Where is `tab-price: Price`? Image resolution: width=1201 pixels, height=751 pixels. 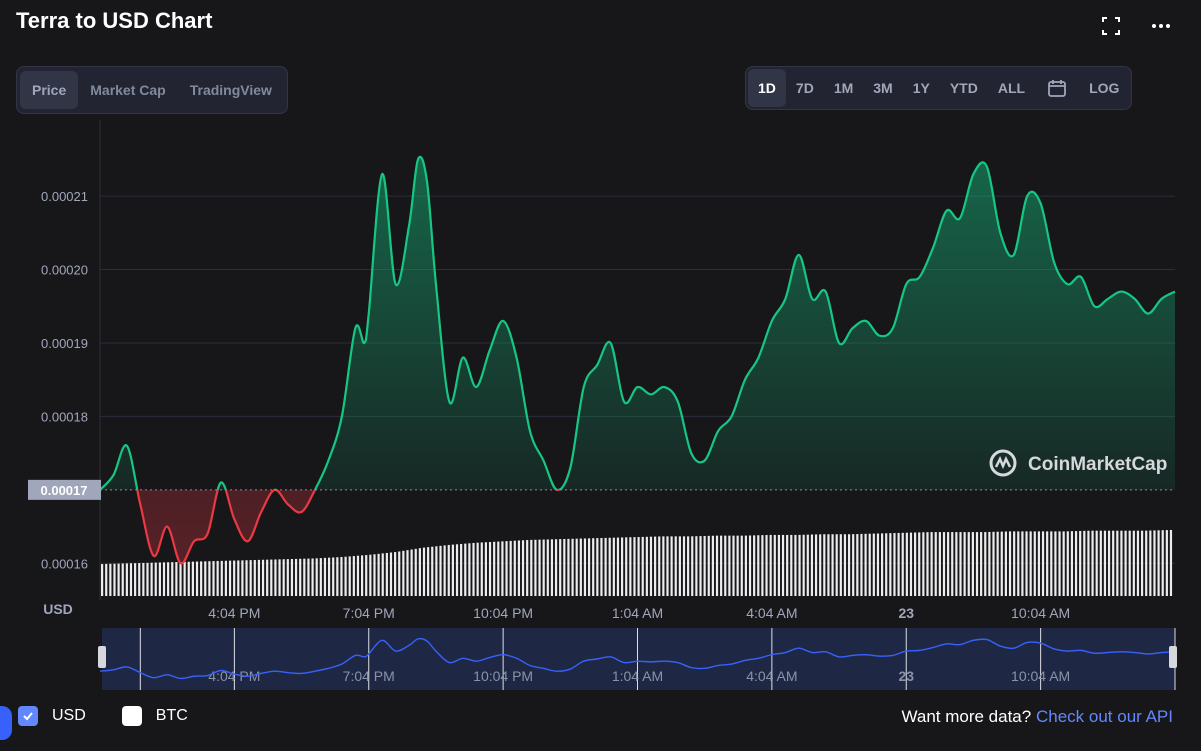
tab-price: Price is located at coordinates (49, 90).